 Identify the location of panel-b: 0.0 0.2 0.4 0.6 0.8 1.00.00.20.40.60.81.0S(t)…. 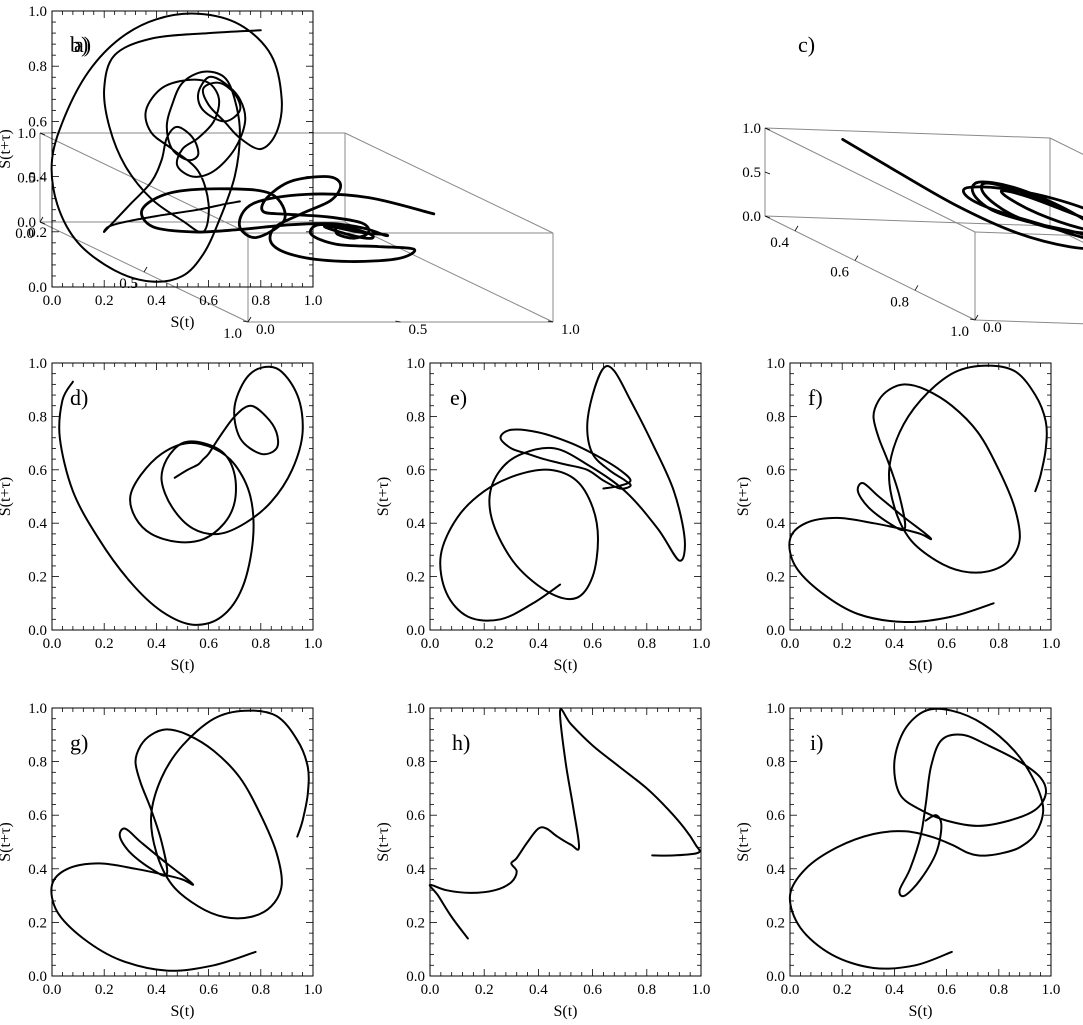
(161, 167).